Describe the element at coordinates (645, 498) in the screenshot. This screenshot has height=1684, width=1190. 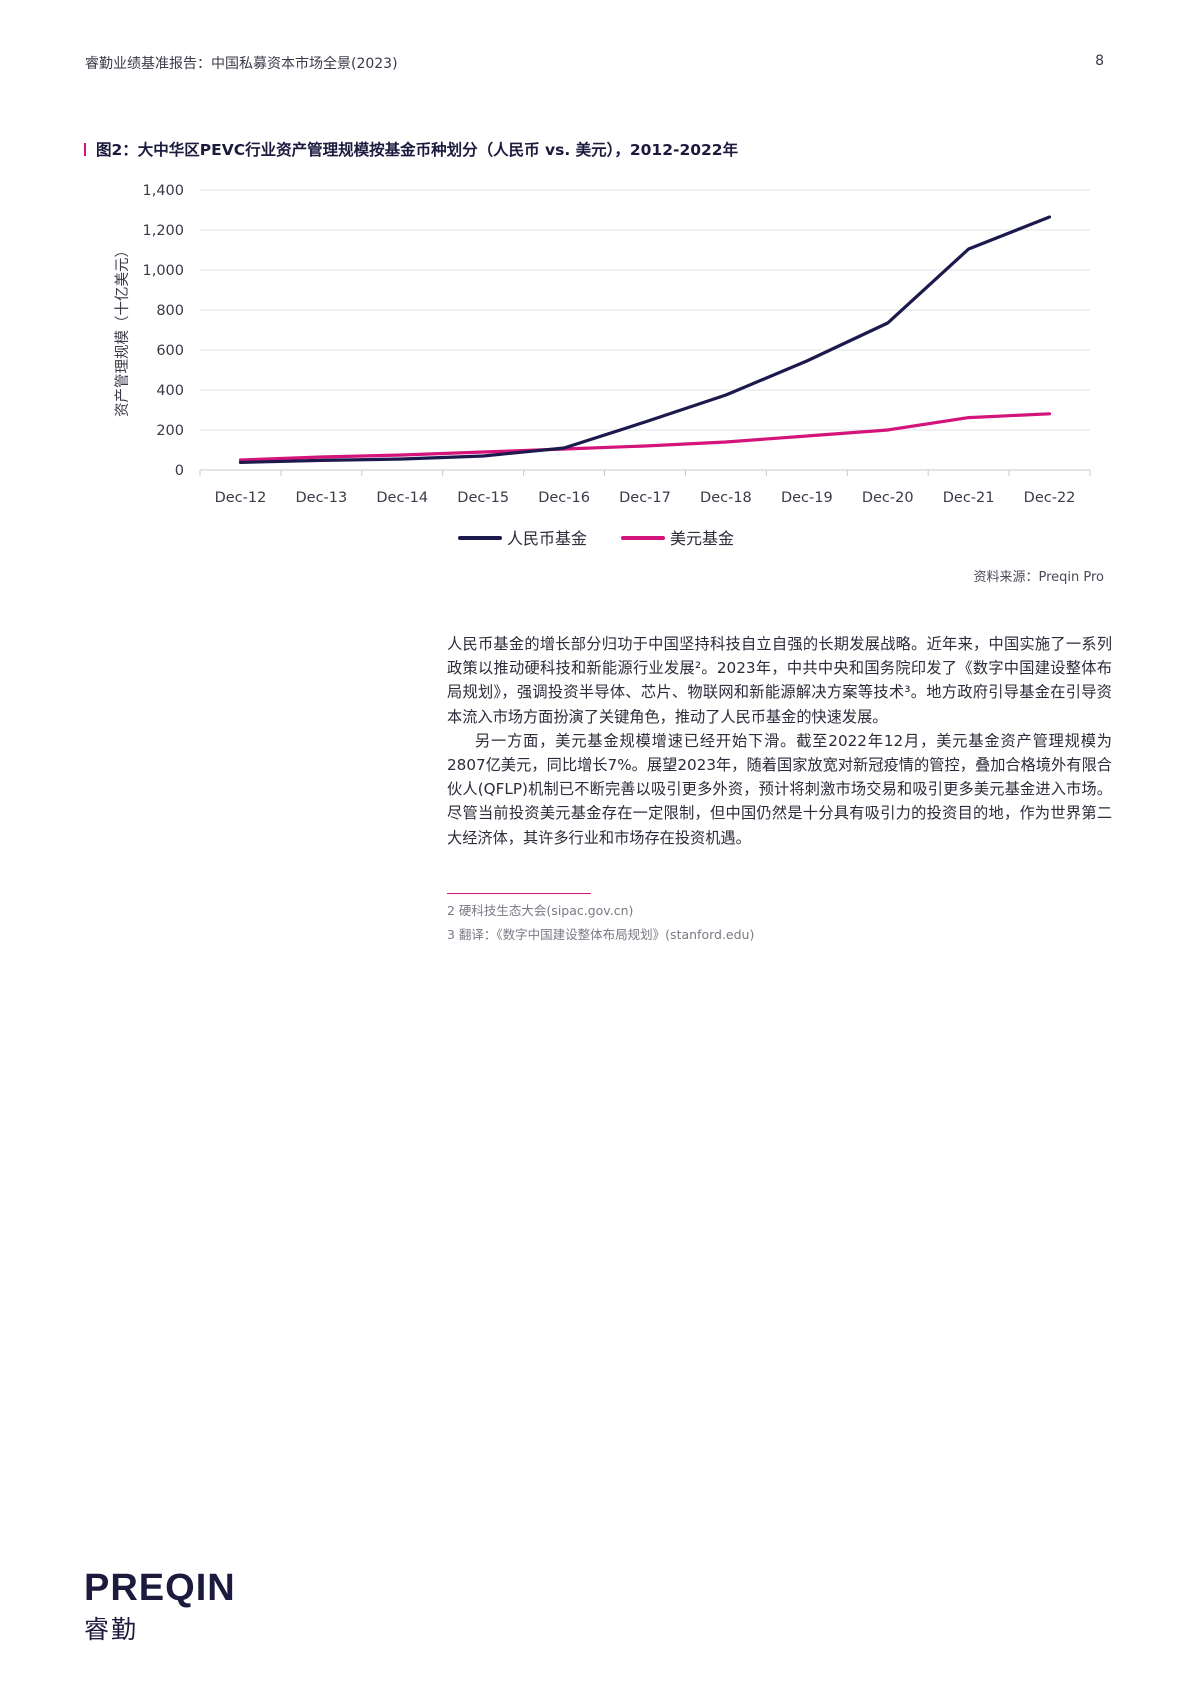
I see `x-tick-label: Dec-17` at that location.